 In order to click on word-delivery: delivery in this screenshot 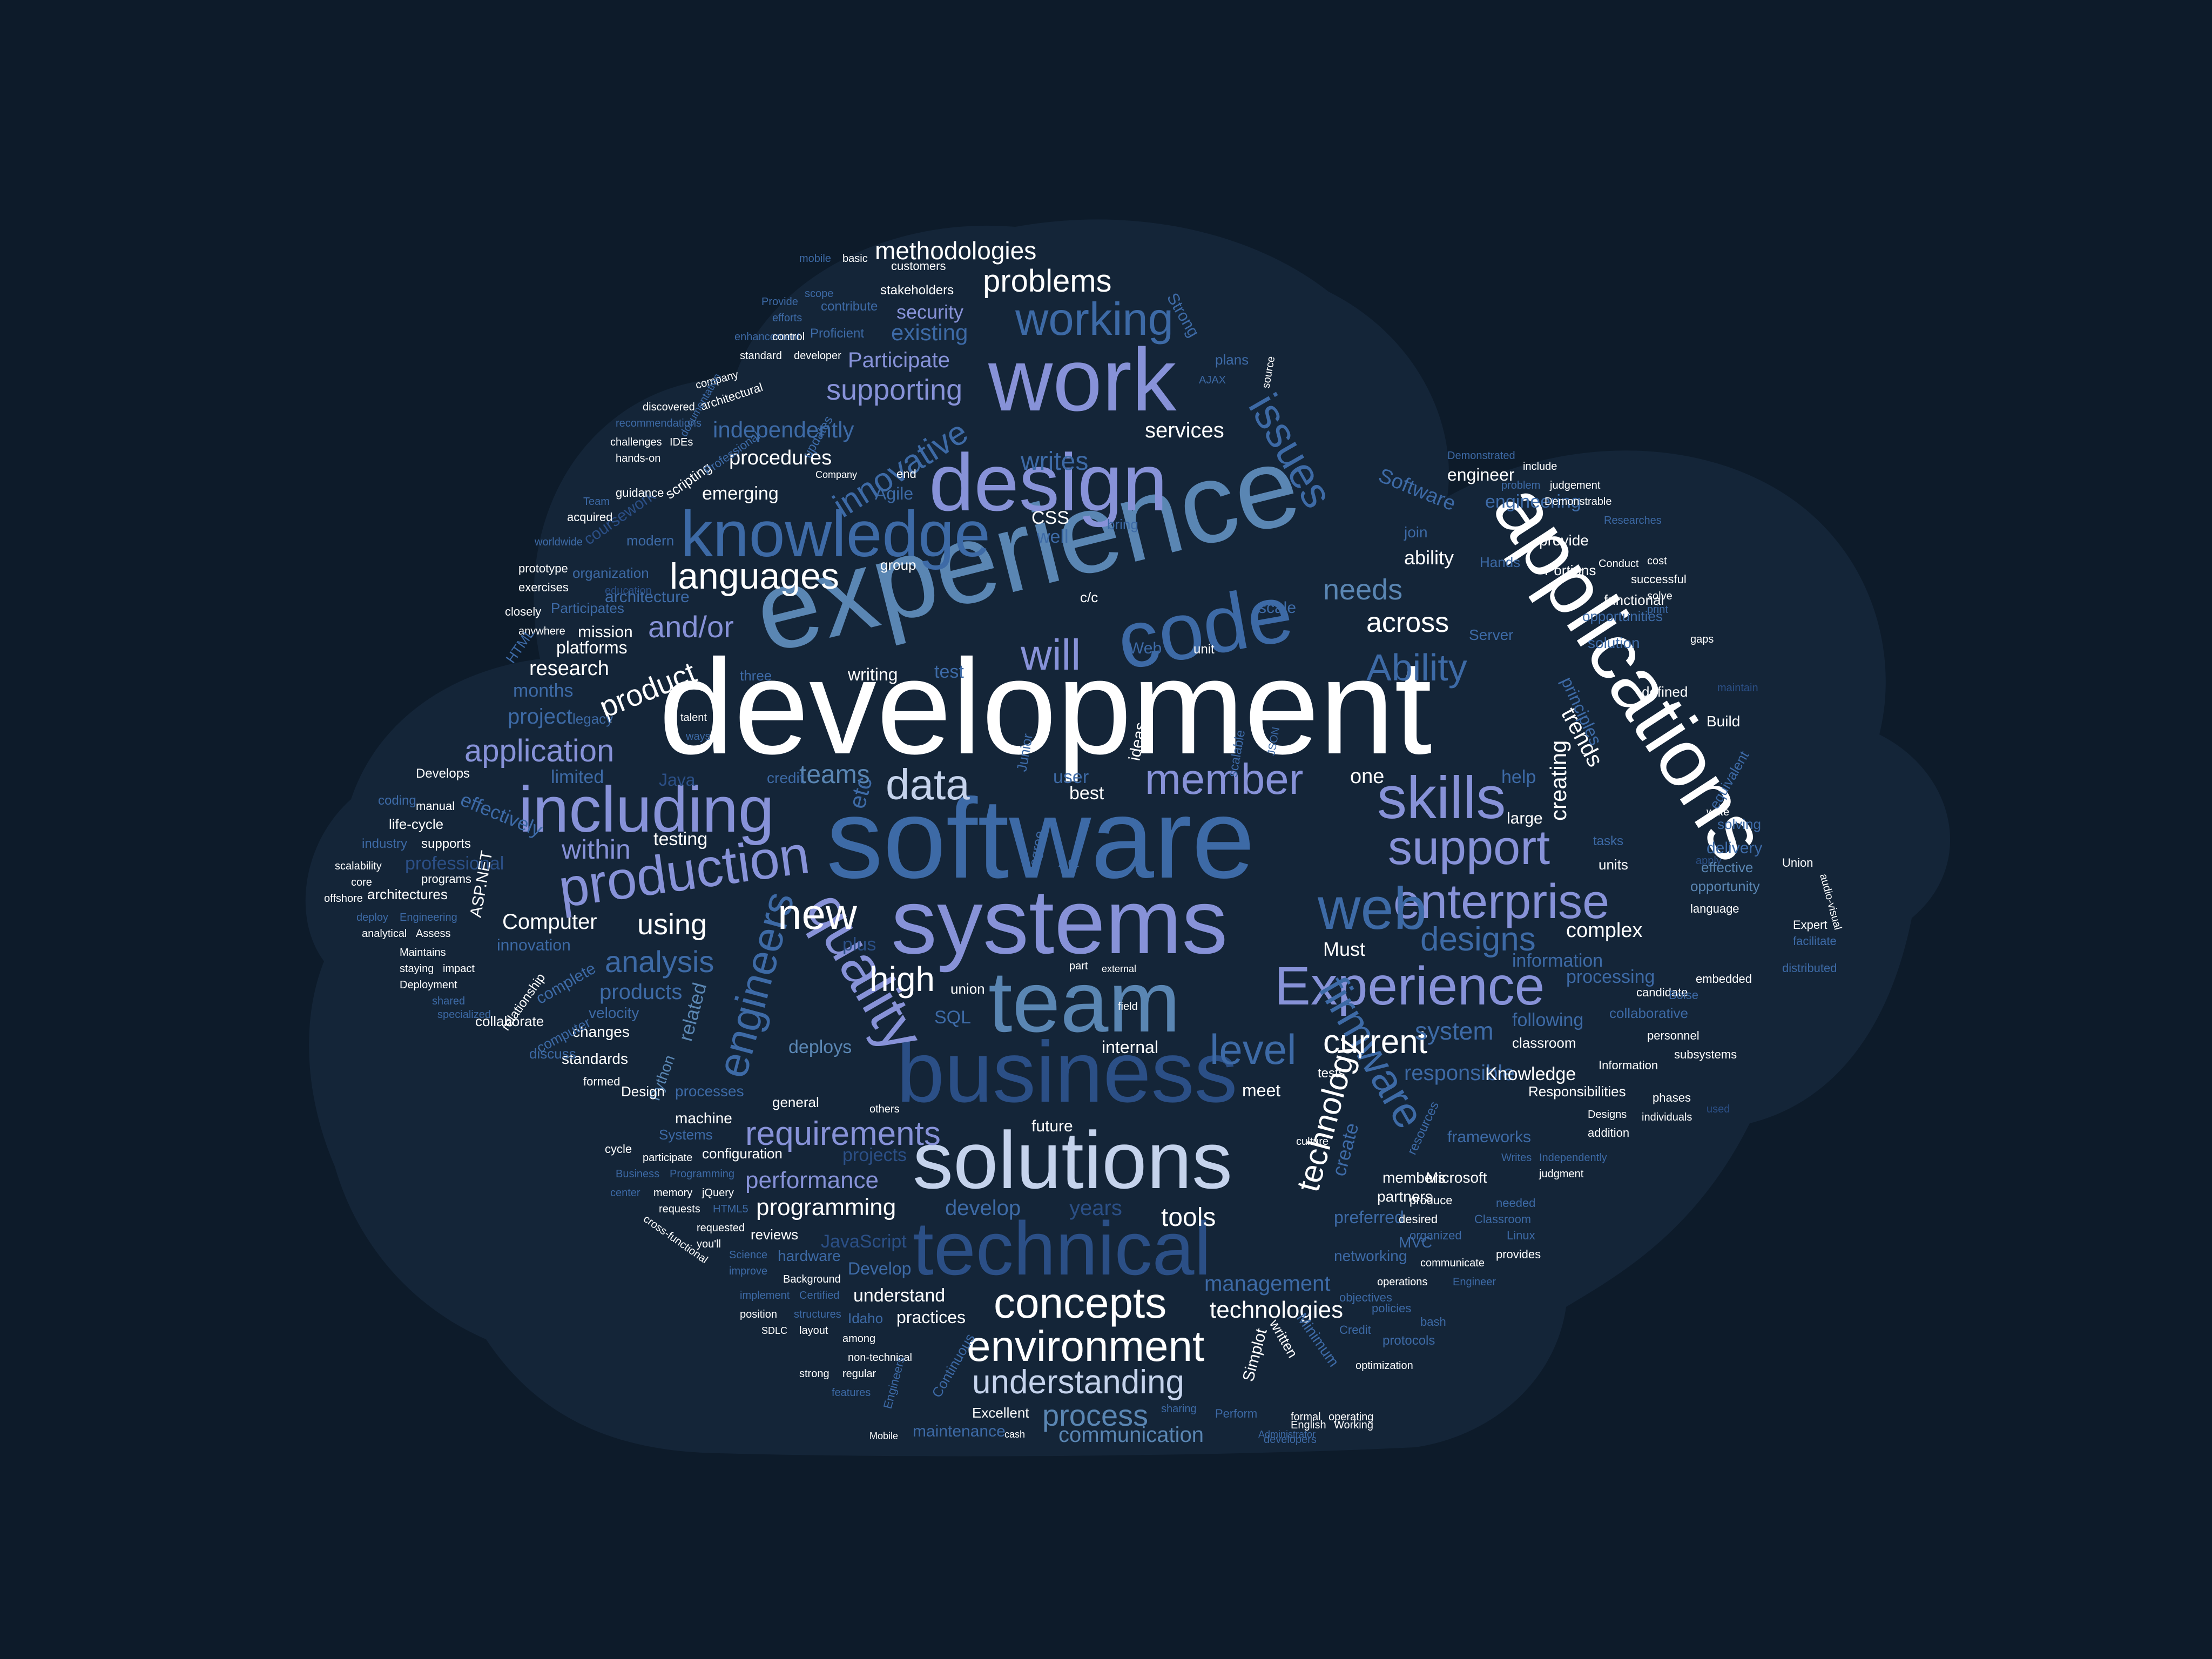, I will do `click(1734, 848)`.